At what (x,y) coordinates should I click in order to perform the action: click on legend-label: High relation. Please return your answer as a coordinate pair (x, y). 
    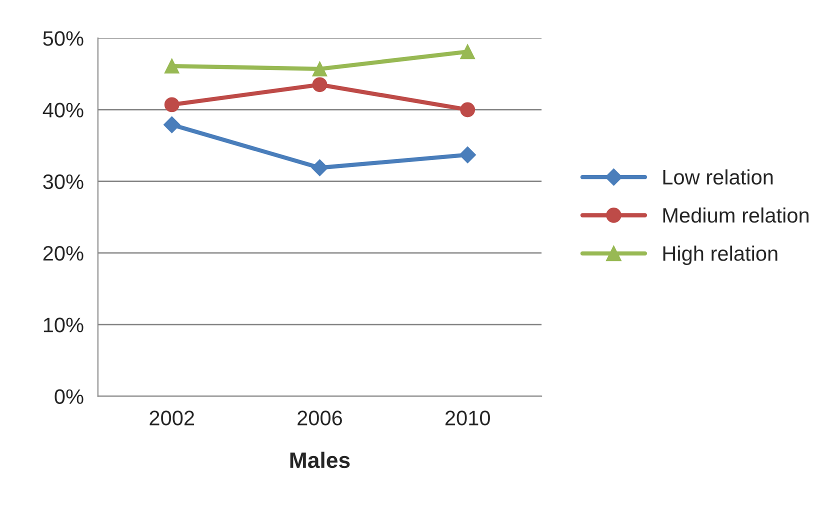
    Looking at the image, I should click on (720, 256).